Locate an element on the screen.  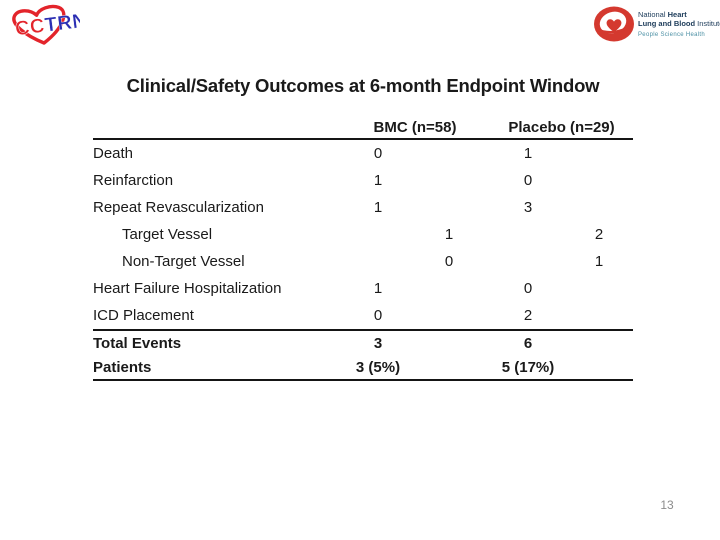
row-label: Heart Failure Hospitalization is located at coordinates (187, 288).